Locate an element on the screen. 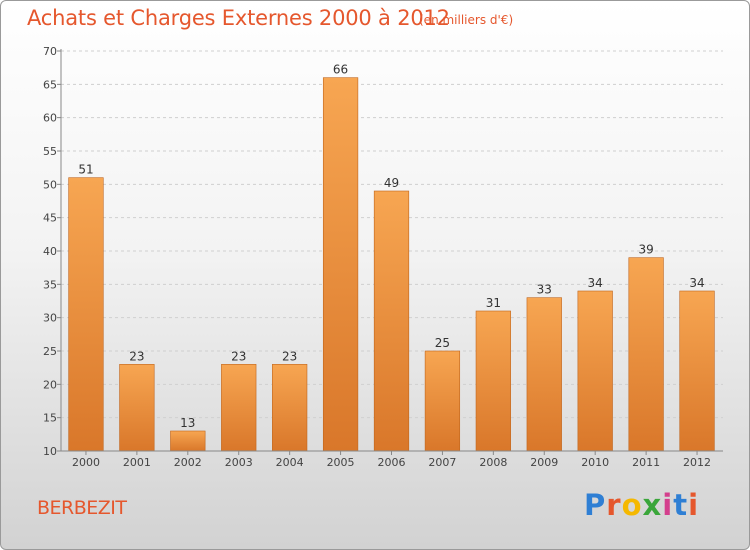 This screenshot has width=750, height=550. x-tick-label: 2001 is located at coordinates (137, 462).